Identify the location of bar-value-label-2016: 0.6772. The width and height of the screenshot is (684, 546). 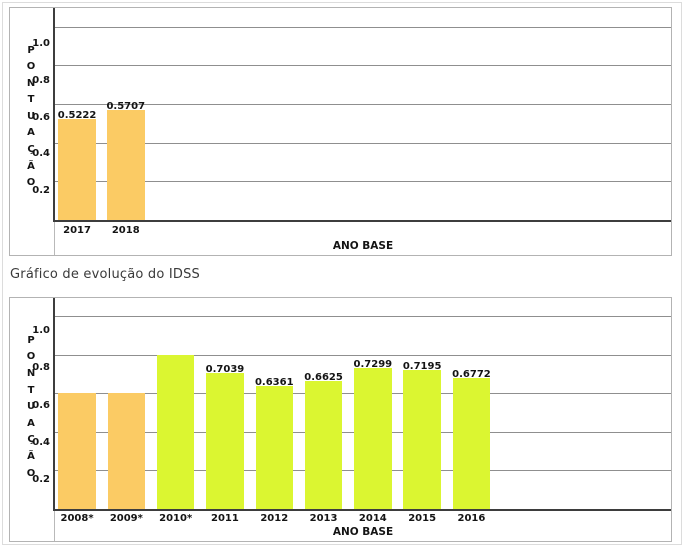
(471, 375).